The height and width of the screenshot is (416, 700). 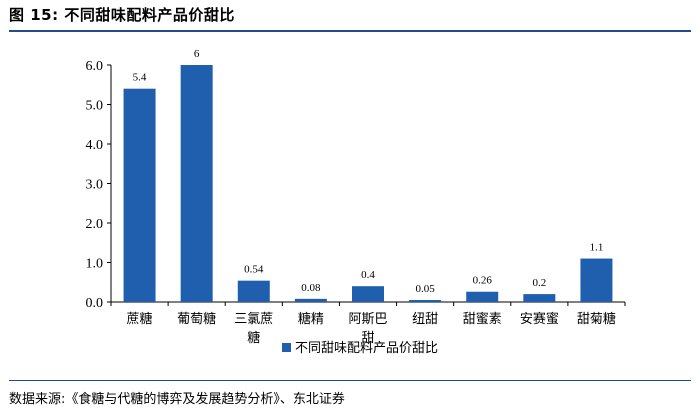 What do you see at coordinates (311, 319) in the screenshot?
I see `category-label: 糖精` at bounding box center [311, 319].